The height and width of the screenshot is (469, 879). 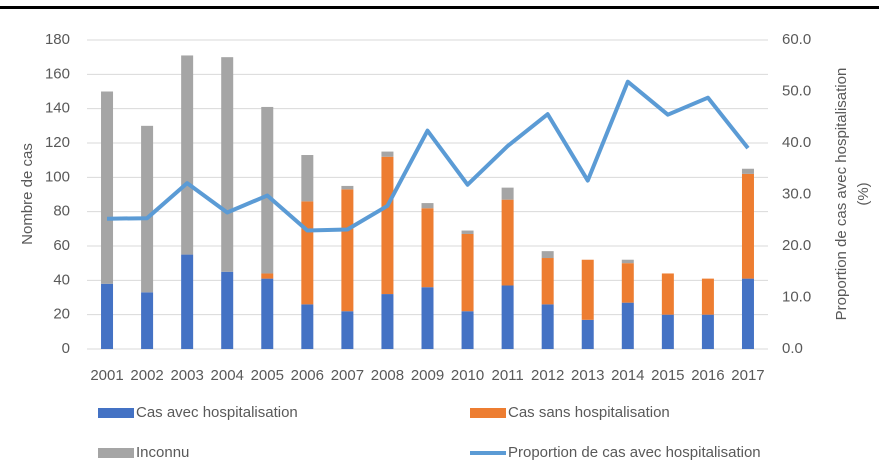 I want to click on x-tick-label: 2009, so click(x=427, y=375).